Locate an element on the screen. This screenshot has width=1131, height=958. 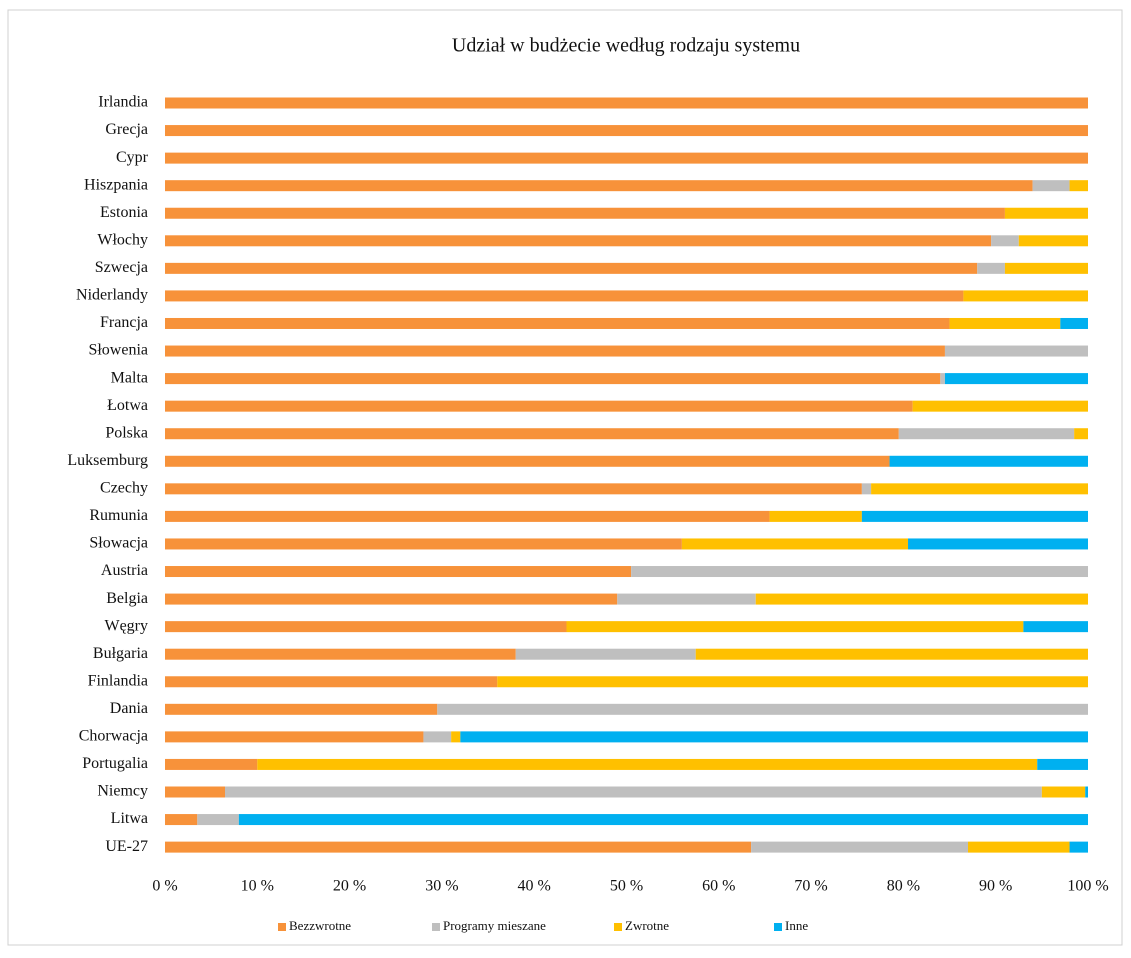
y-tick-label: UE-27 is located at coordinates (126, 846).